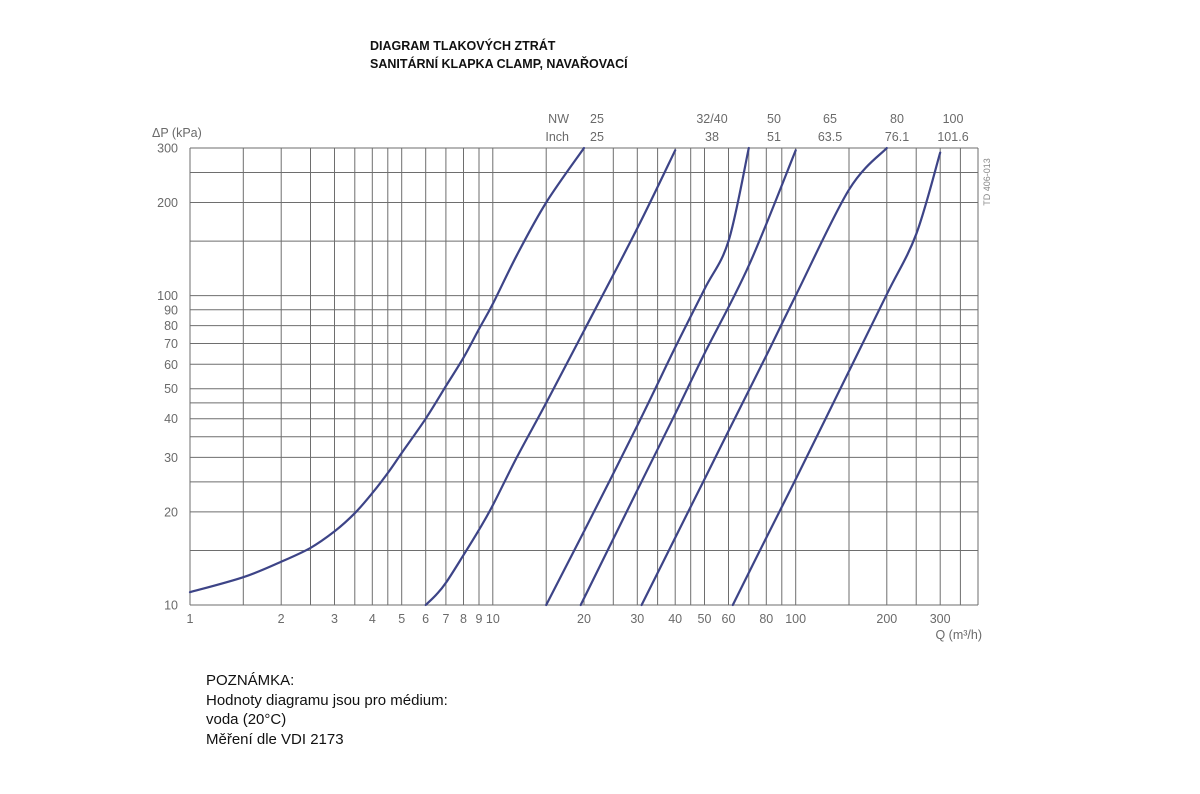  I want to click on y-tick-label: 30, so click(171, 458).